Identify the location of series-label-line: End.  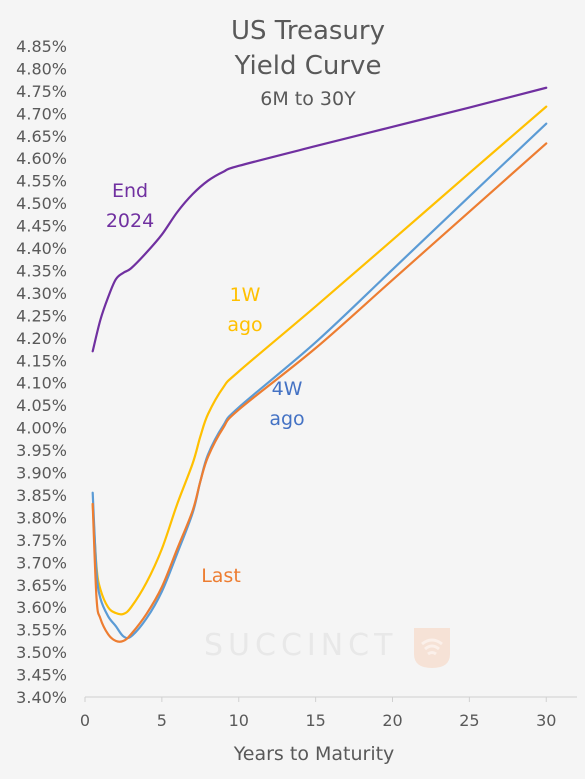
(130, 191).